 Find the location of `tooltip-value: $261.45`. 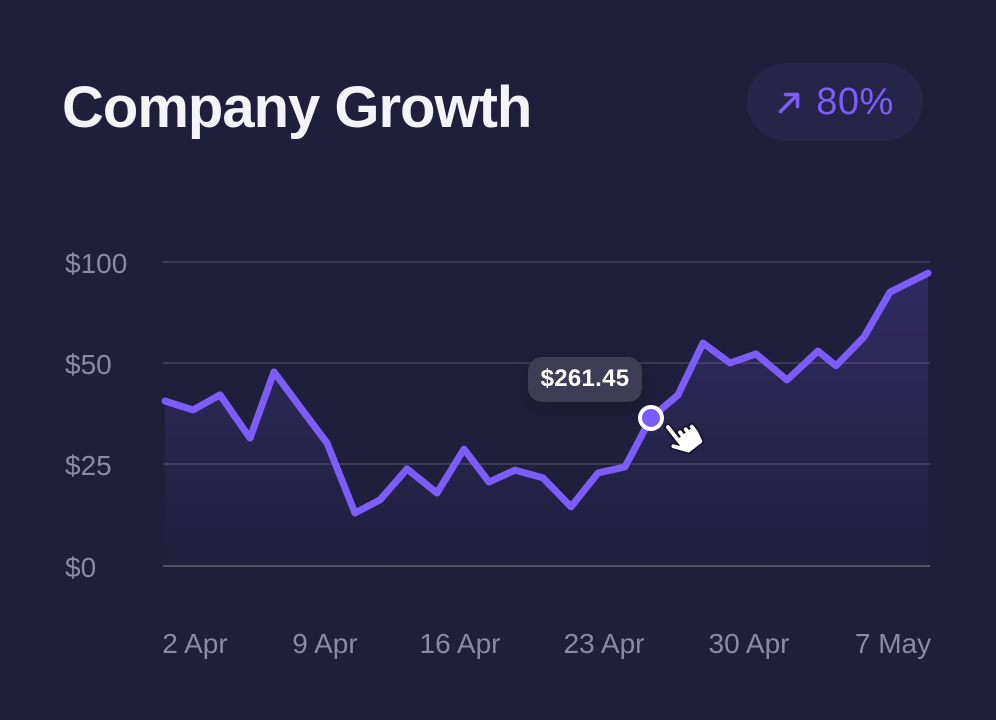

tooltip-value: $261.45 is located at coordinates (585, 379).